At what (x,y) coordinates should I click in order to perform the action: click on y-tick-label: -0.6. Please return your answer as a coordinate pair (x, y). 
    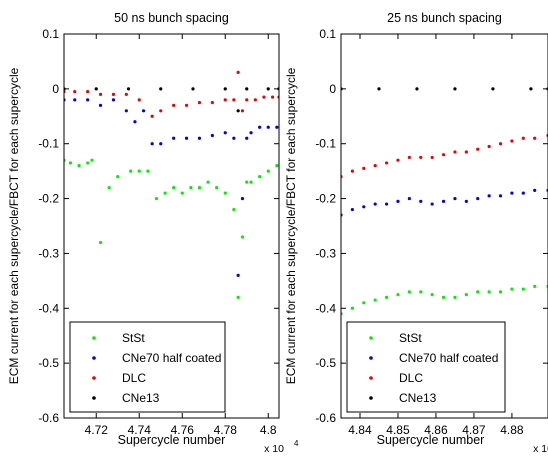
    Looking at the image, I should click on (325, 418).